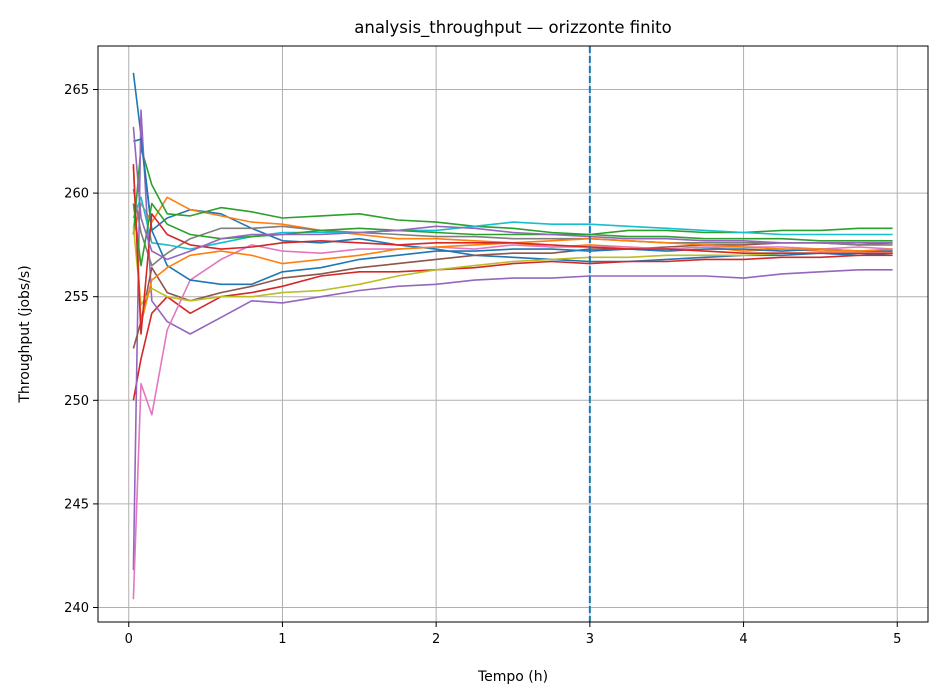 This screenshot has height=700, width=944. I want to click on y-tick-label: 245, so click(76, 504).